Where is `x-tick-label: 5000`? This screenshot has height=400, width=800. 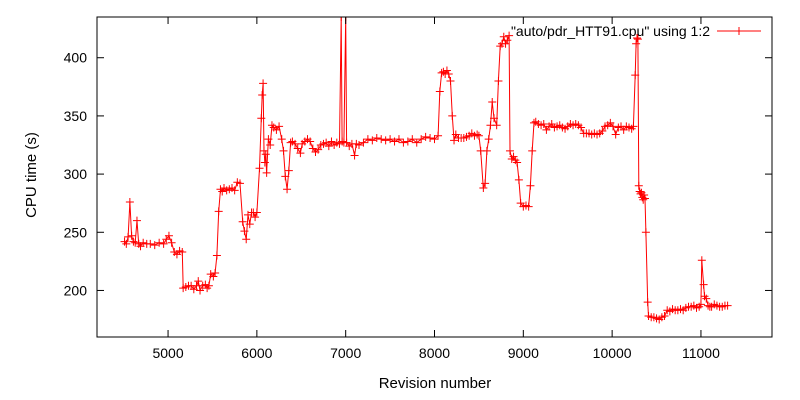
x-tick-label: 5000 is located at coordinates (167, 353).